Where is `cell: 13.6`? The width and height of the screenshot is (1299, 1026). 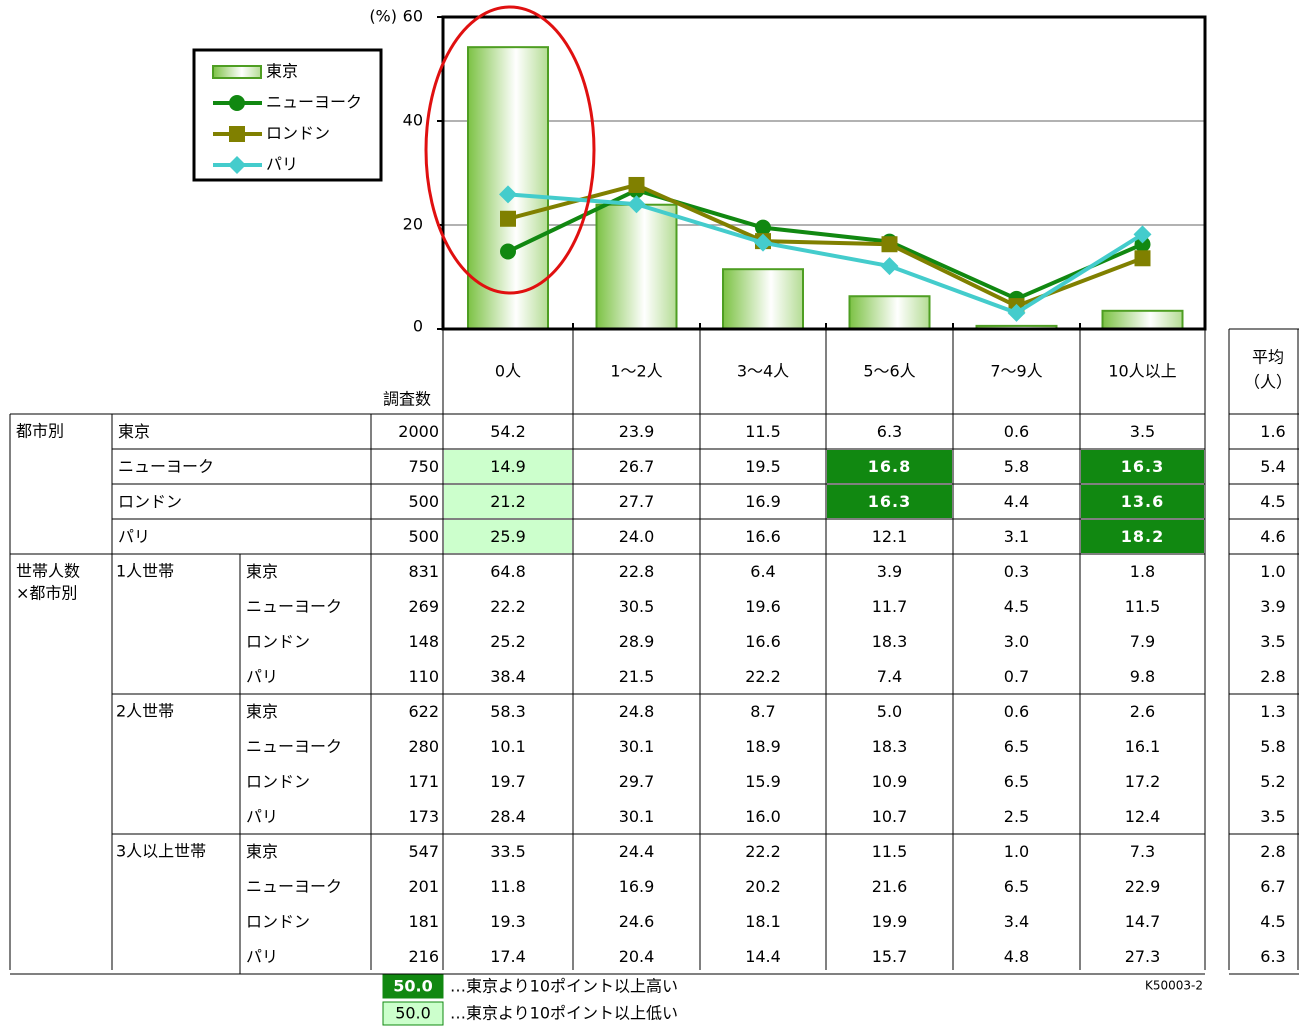
cell: 13.6 is located at coordinates (1142, 501).